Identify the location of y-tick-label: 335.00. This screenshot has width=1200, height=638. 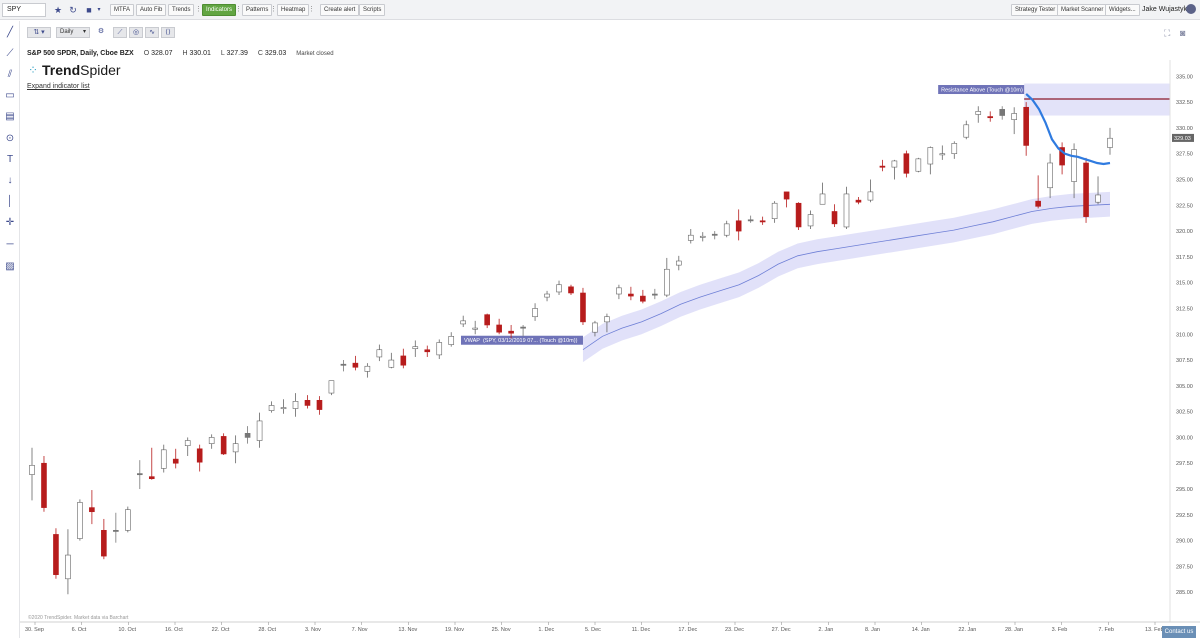
(1184, 77).